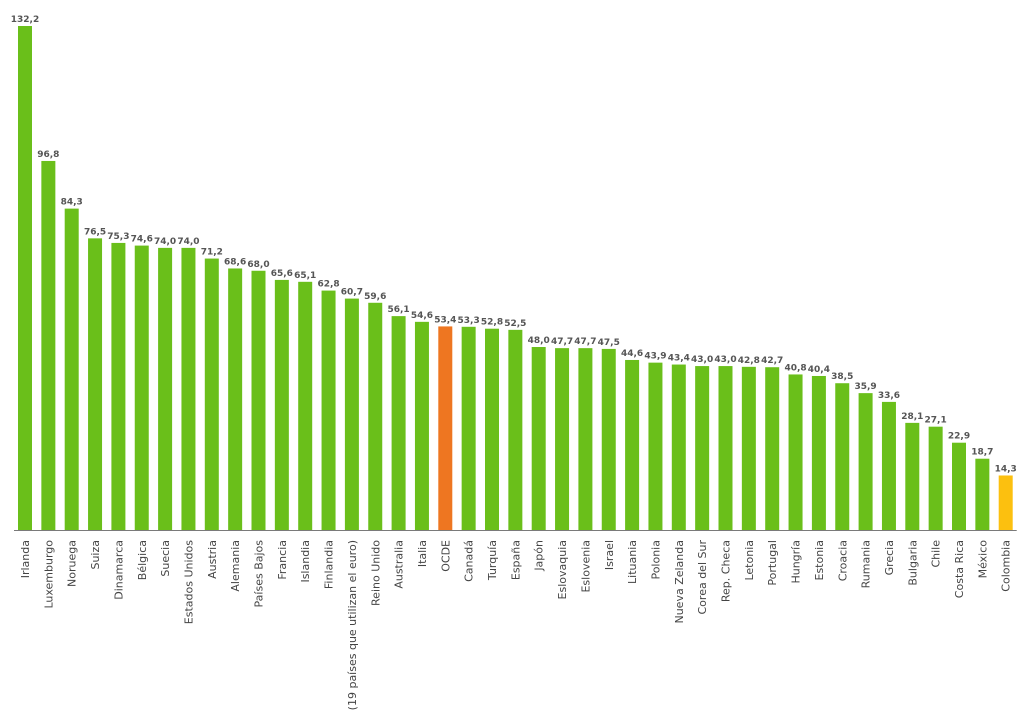 The width and height of the screenshot is (1024, 717). What do you see at coordinates (492, 323) in the screenshot?
I see `value-label-turquia: 52,8` at bounding box center [492, 323].